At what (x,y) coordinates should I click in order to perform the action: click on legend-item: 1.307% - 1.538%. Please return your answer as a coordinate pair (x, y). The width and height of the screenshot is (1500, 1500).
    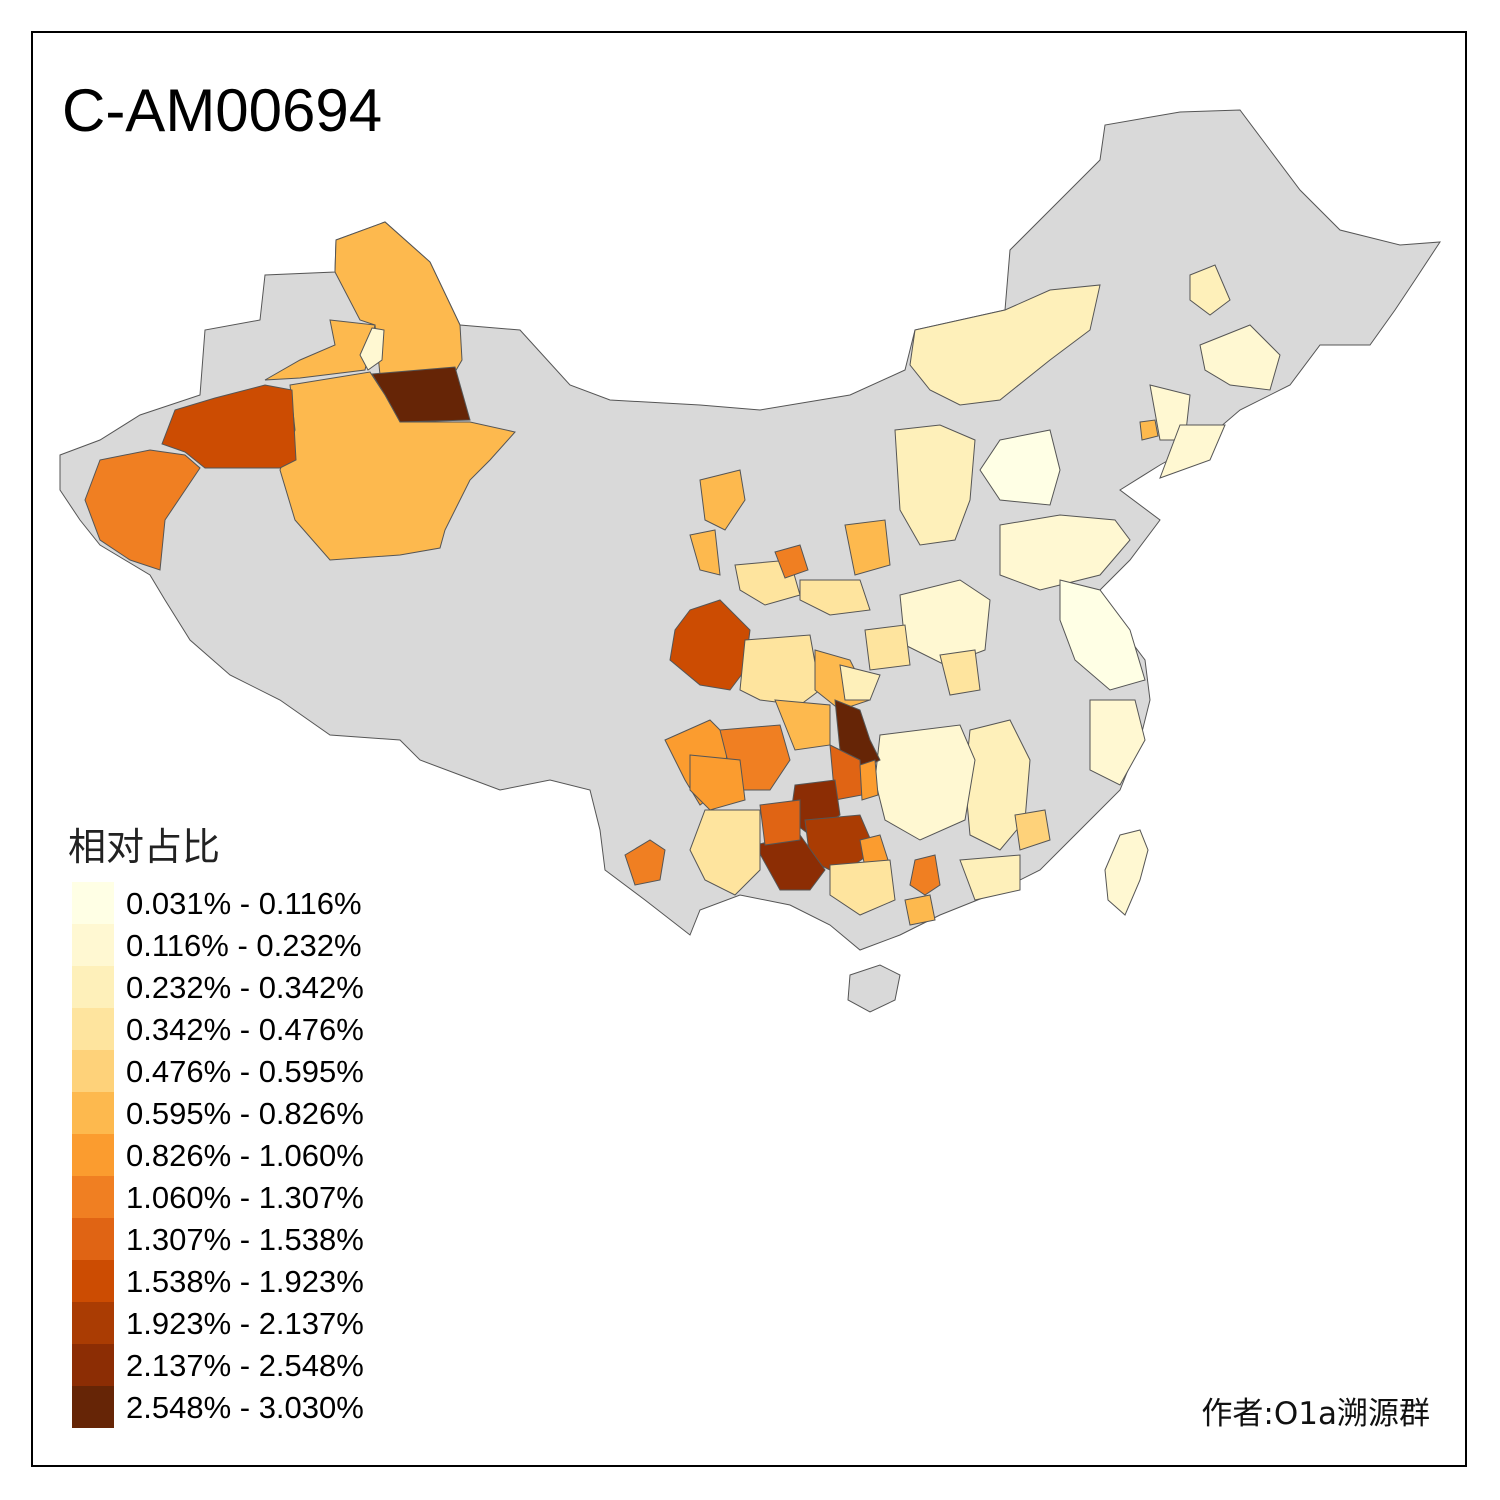
    Looking at the image, I should click on (242, 1239).